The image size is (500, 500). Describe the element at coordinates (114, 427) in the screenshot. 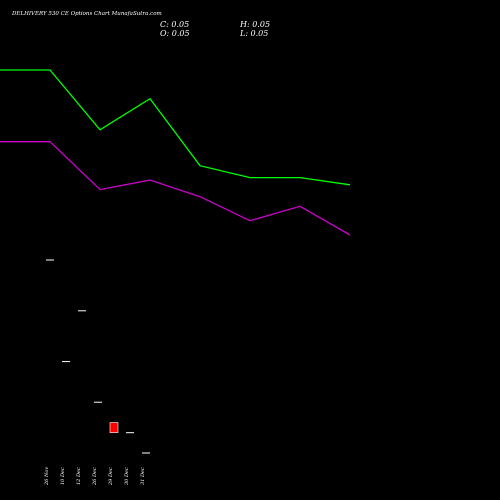

I see `candle` at that location.